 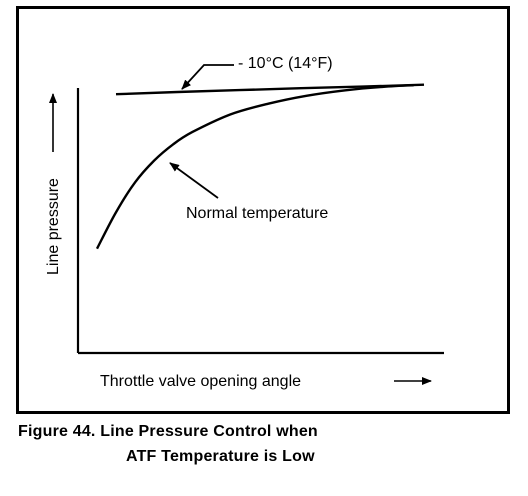 What do you see at coordinates (270, 89) in the screenshot?
I see `series-line-minus10c` at bounding box center [270, 89].